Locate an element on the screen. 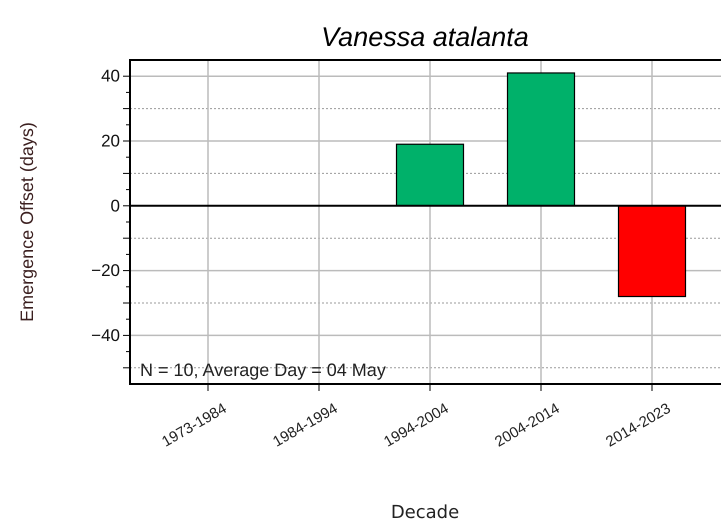  y-axis-title: Emergence Offset (days) is located at coordinates (27, 222).